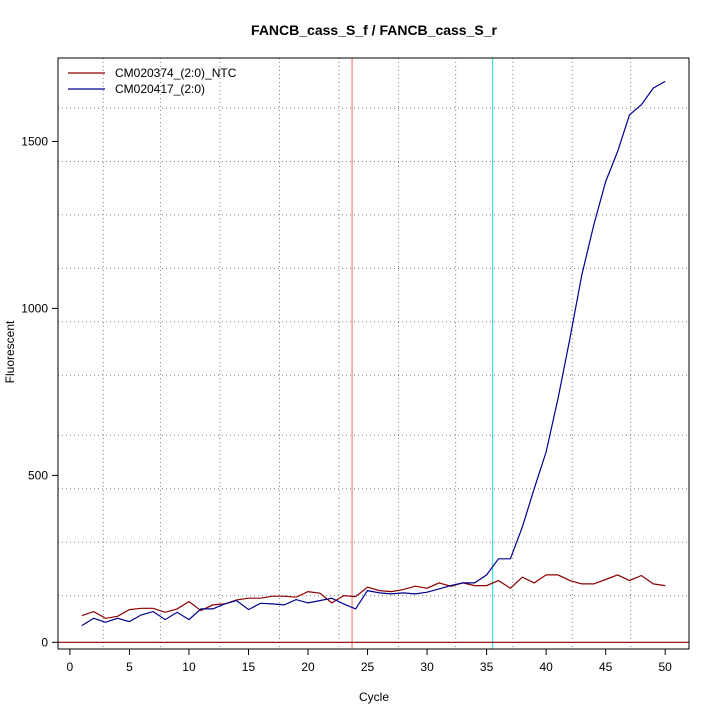 The height and width of the screenshot is (720, 720). What do you see at coordinates (44, 642) in the screenshot?
I see `y-tick-label-0: 0` at bounding box center [44, 642].